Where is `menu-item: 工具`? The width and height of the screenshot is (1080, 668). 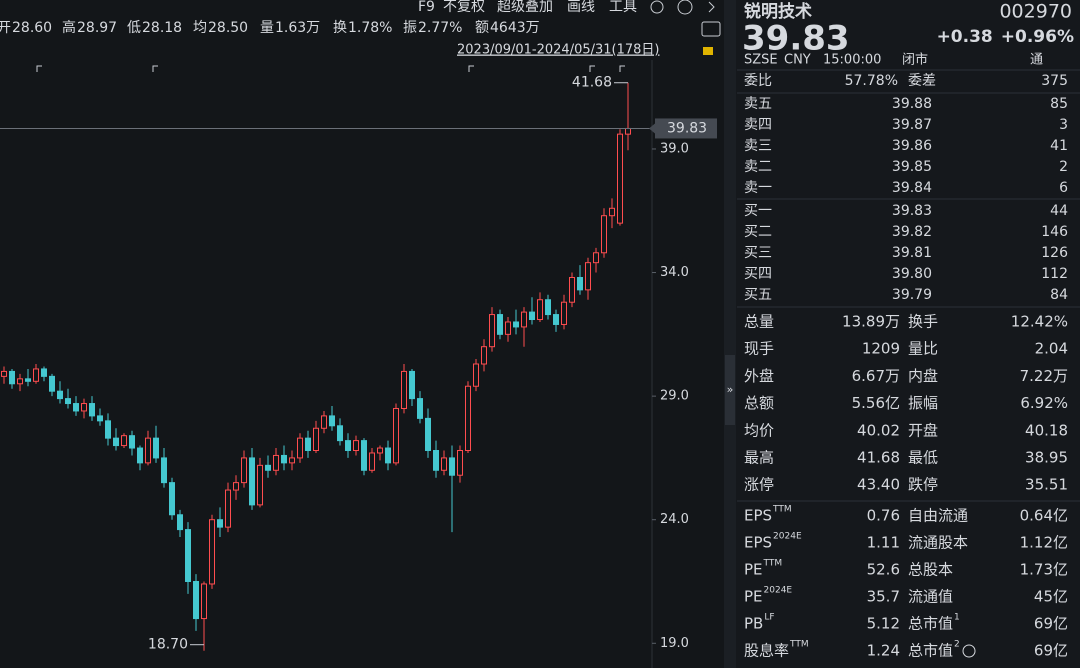 menu-item: 工具 is located at coordinates (623, 7).